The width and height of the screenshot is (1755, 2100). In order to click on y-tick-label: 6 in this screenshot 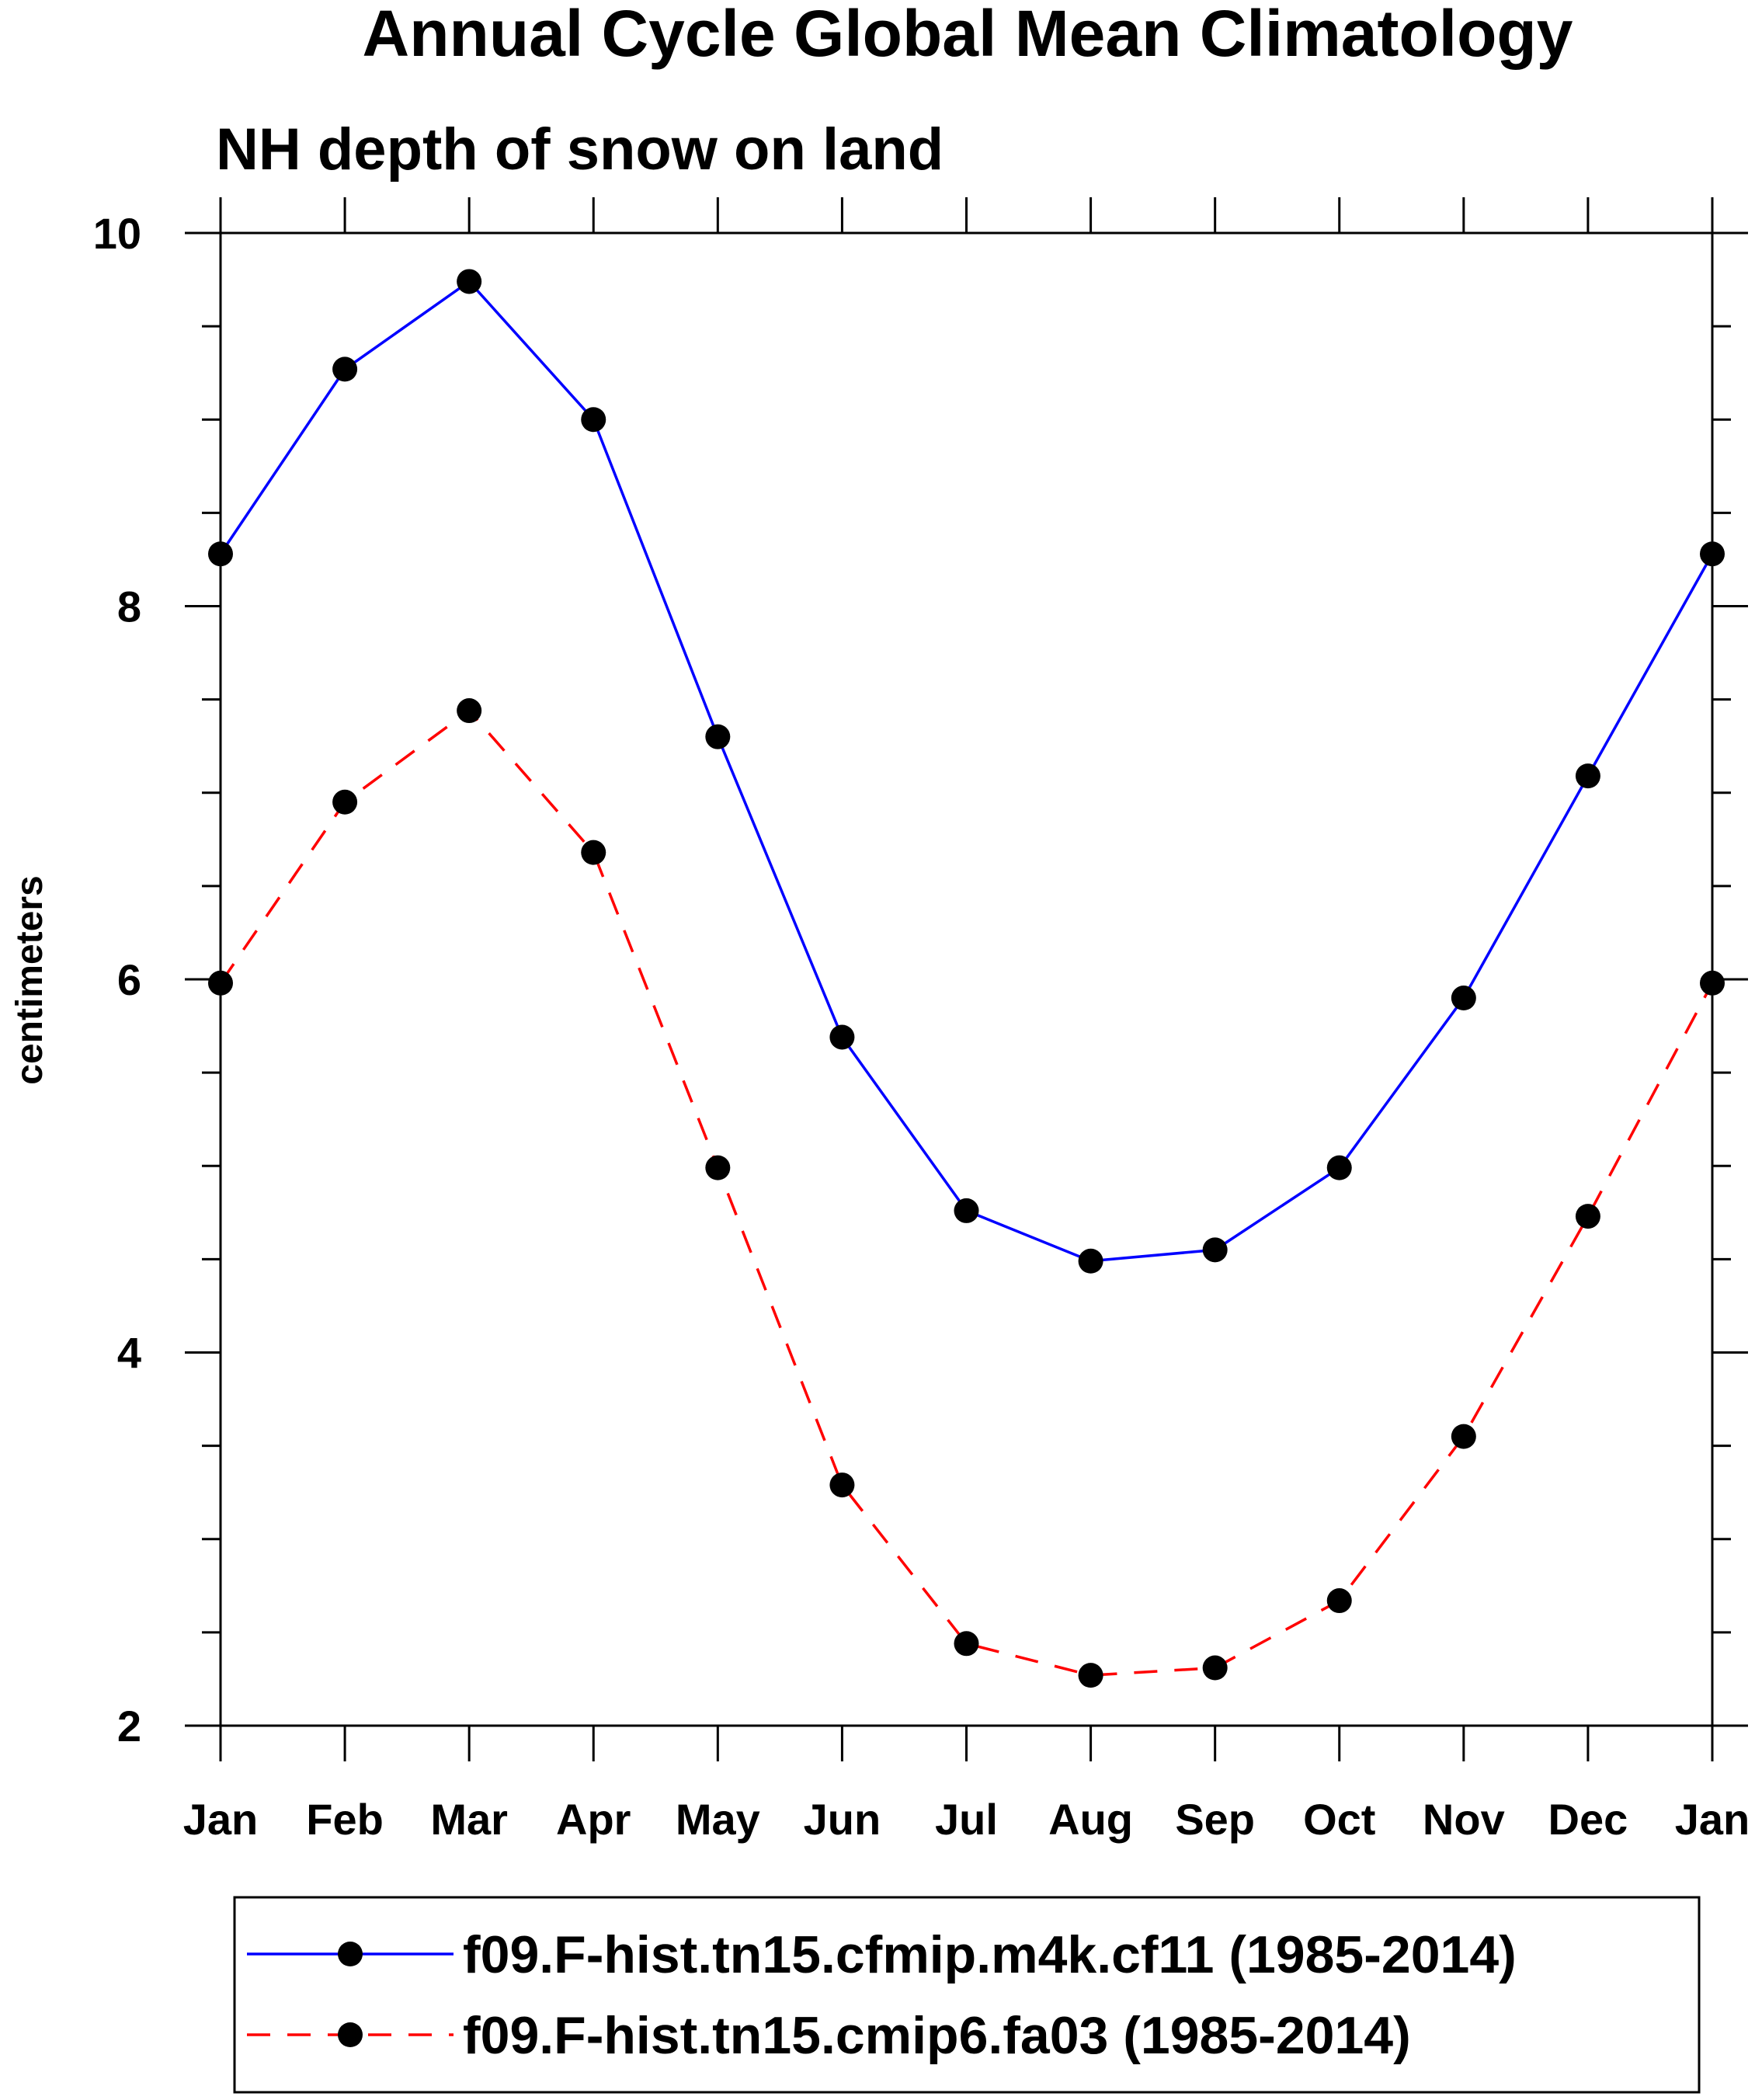, I will do `click(129, 980)`.